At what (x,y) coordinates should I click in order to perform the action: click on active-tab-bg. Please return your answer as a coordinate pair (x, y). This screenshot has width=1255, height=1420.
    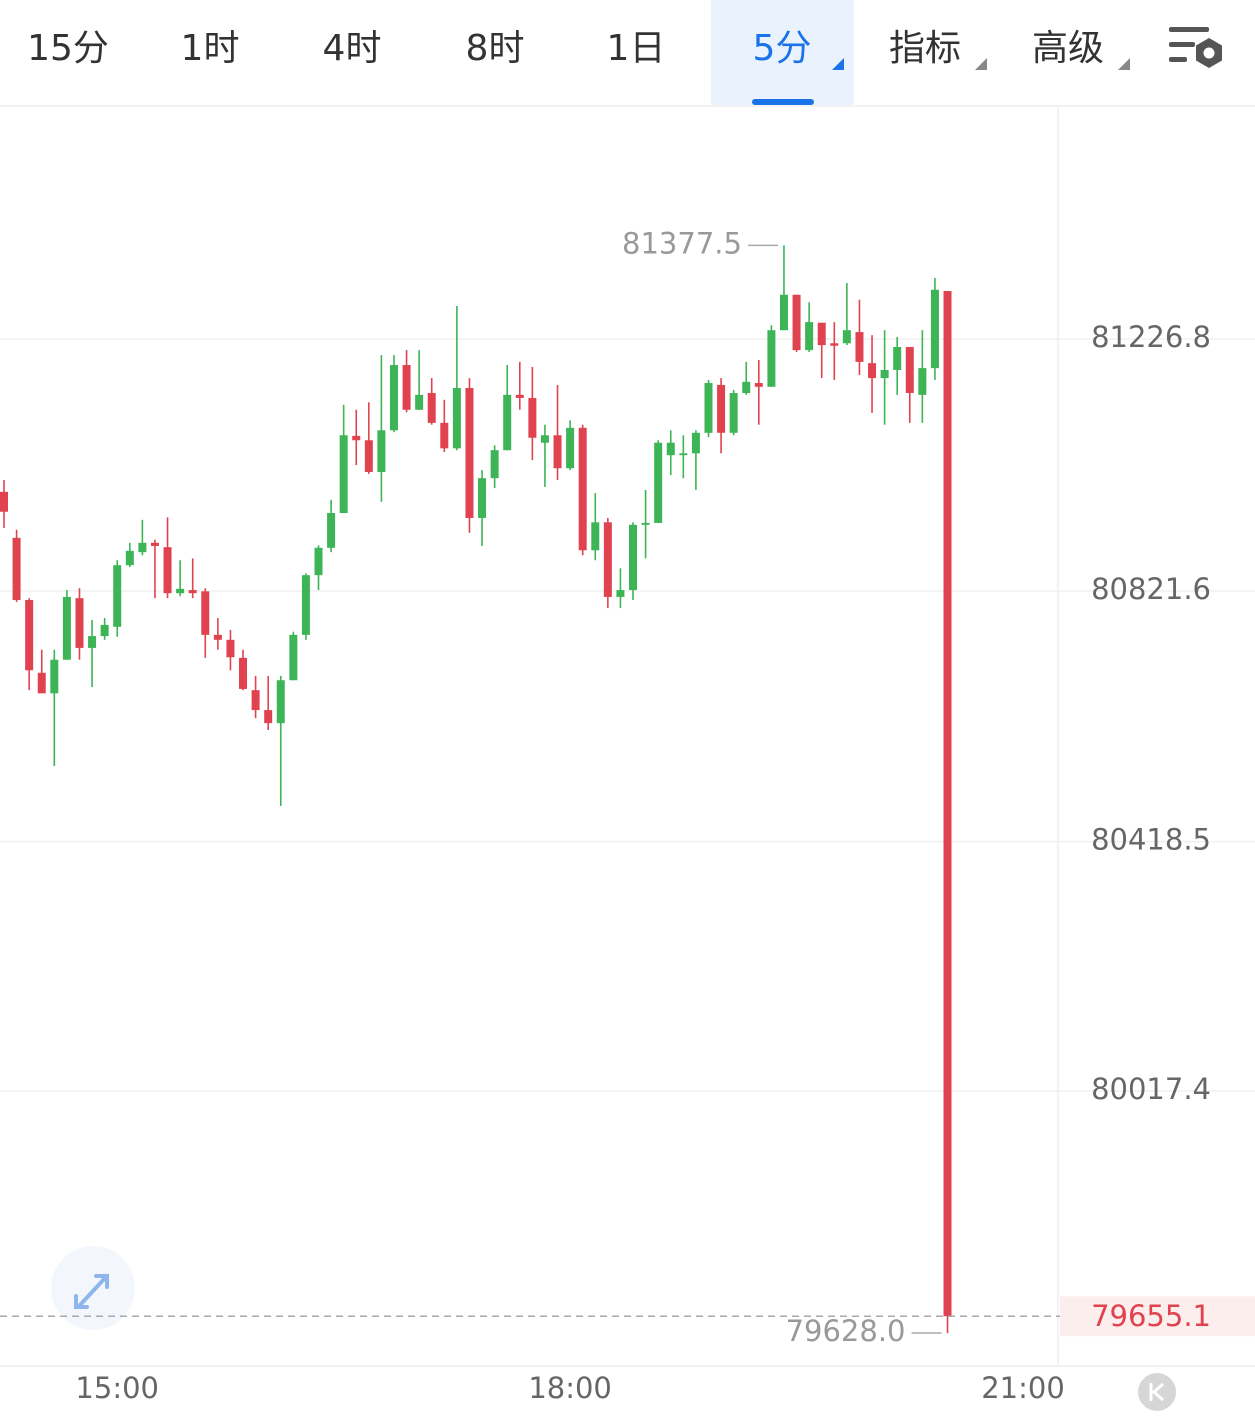
    Looking at the image, I should click on (782, 52).